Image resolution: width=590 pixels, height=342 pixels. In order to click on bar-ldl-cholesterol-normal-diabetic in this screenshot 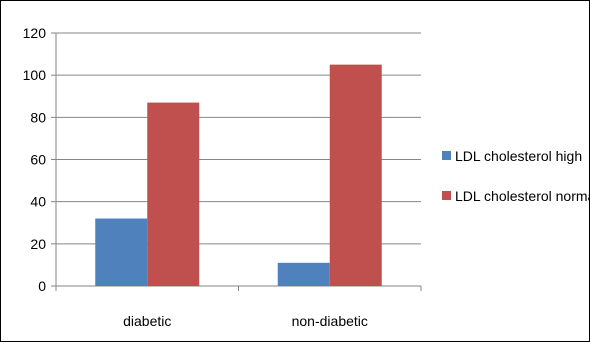, I will do `click(173, 194)`.